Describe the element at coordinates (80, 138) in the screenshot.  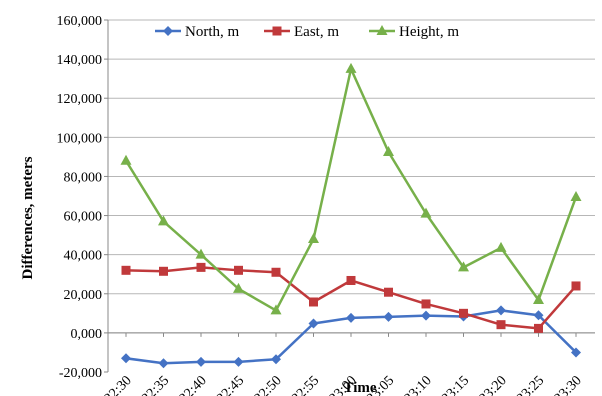
I see `y-tick-label: 100,000` at that location.